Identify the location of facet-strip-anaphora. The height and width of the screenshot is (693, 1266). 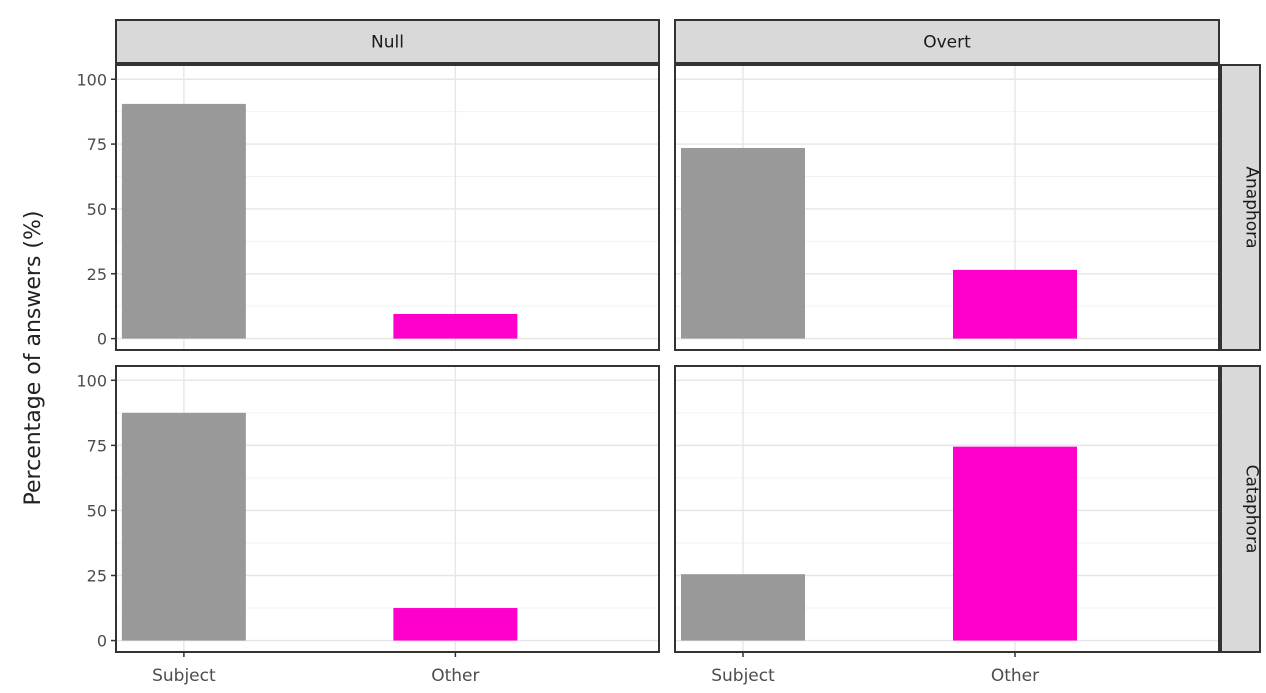
(1240, 207).